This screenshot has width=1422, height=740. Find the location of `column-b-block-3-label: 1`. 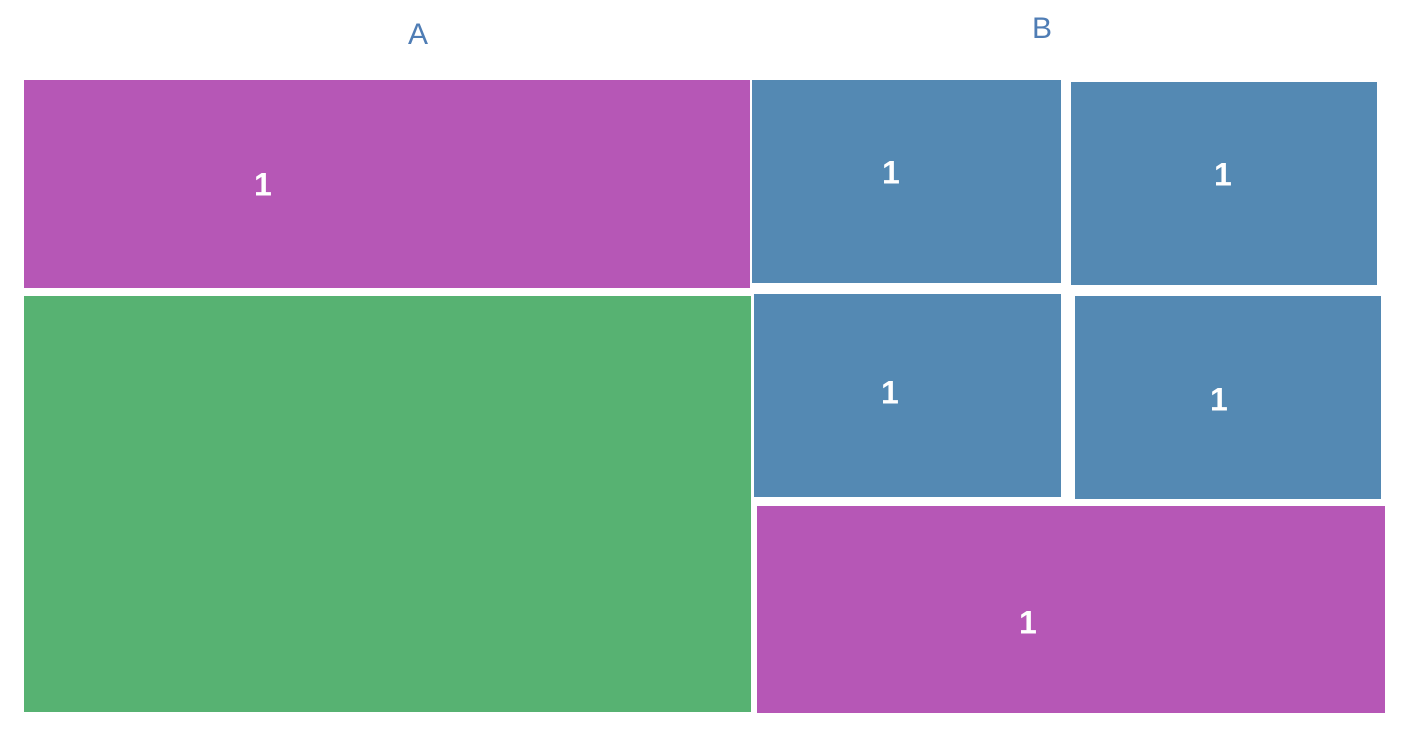

column-b-block-3-label: 1 is located at coordinates (890, 392).